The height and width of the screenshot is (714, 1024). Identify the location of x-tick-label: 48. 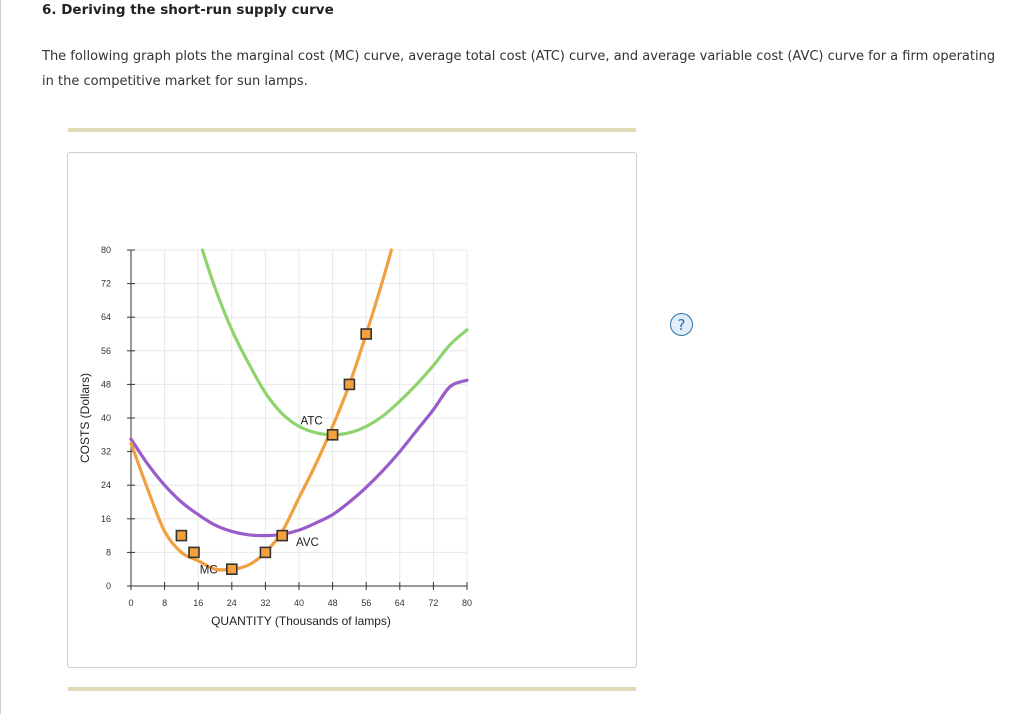
(333, 603).